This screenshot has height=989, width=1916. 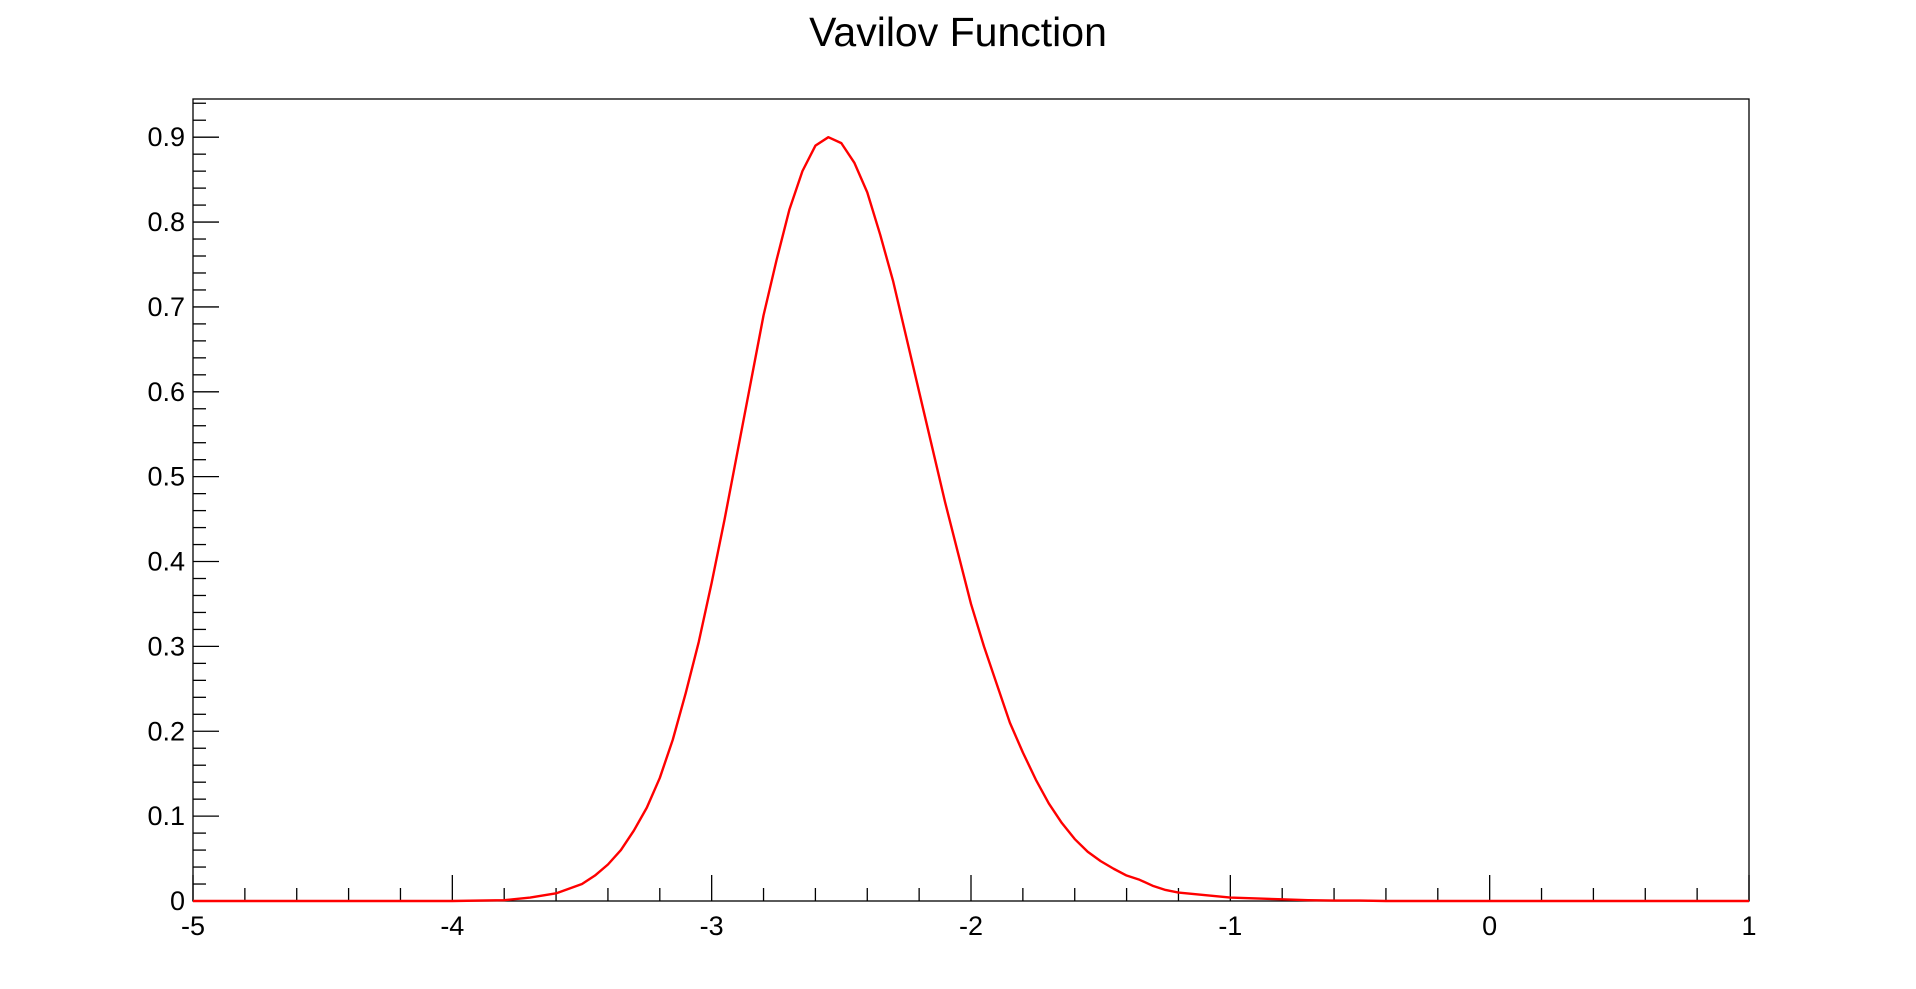 I want to click on y-tick-label: 0.8, so click(x=166, y=222).